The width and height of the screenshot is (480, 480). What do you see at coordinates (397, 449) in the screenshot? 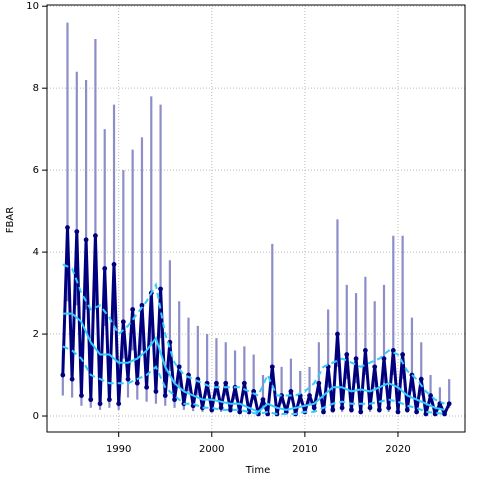
I see `x-tick-label: 2020` at bounding box center [397, 449].